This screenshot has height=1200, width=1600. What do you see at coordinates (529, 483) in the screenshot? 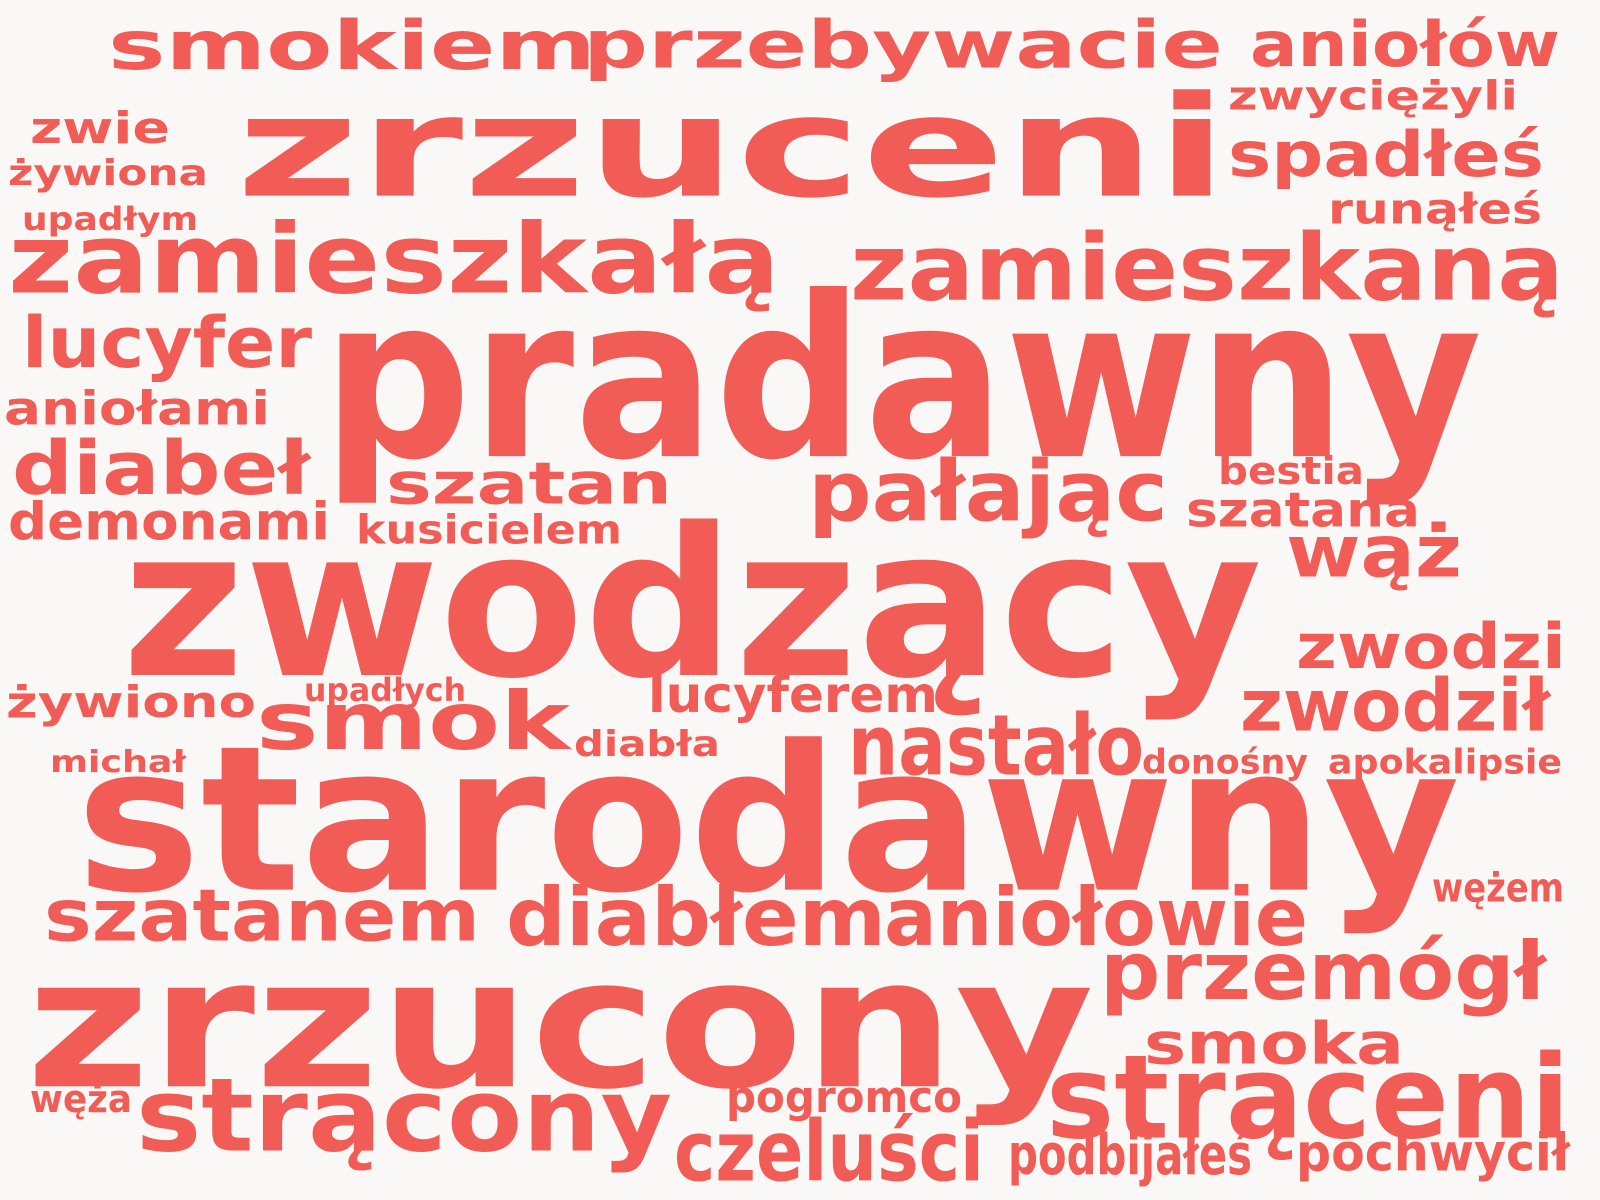
I see `word-szatan: szatan` at bounding box center [529, 483].